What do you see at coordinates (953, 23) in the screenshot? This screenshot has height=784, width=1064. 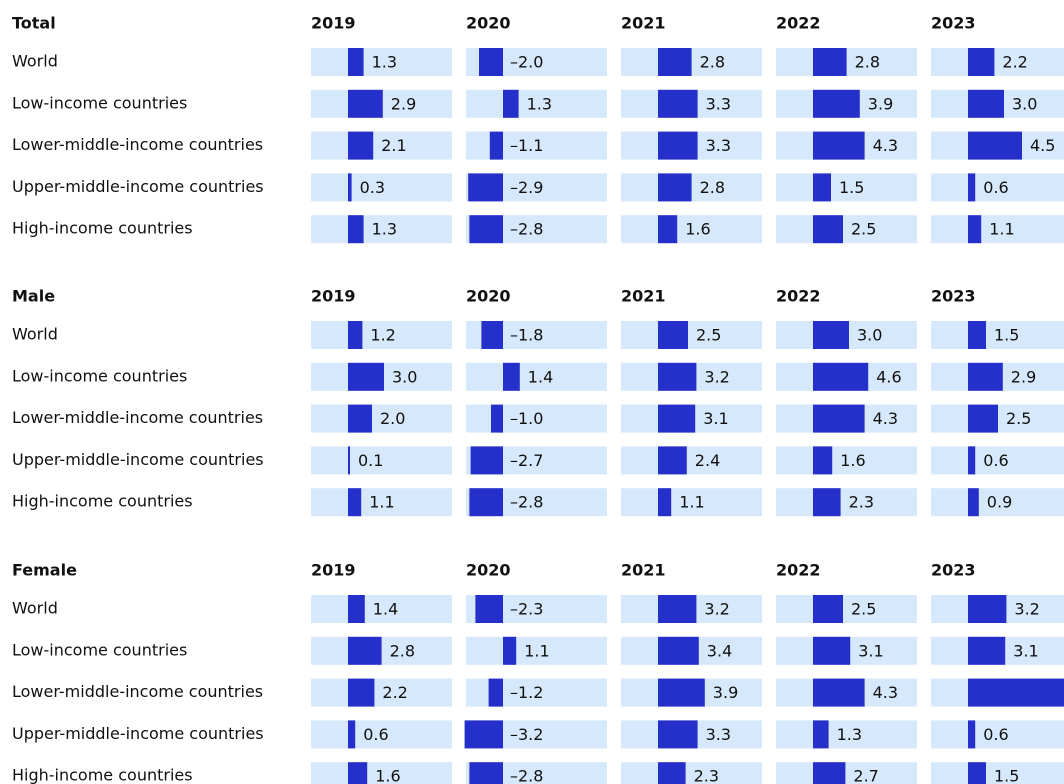 I see `column-header: 2023` at bounding box center [953, 23].